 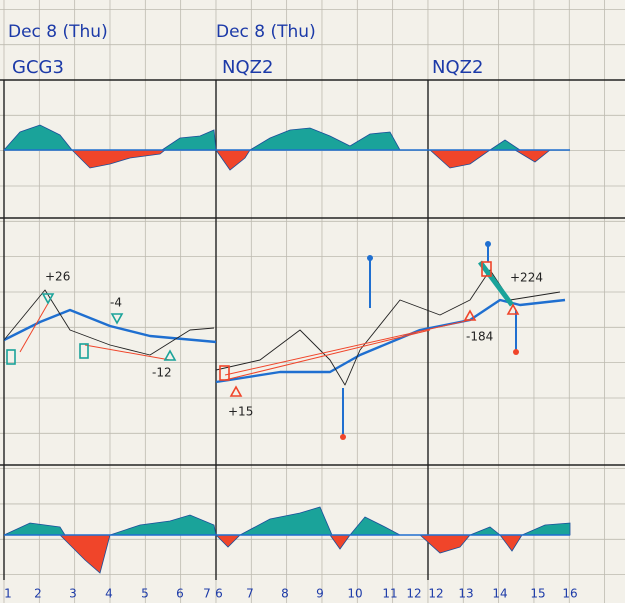 What do you see at coordinates (38, 67) in the screenshot?
I see `symbol: GCG3` at bounding box center [38, 67].